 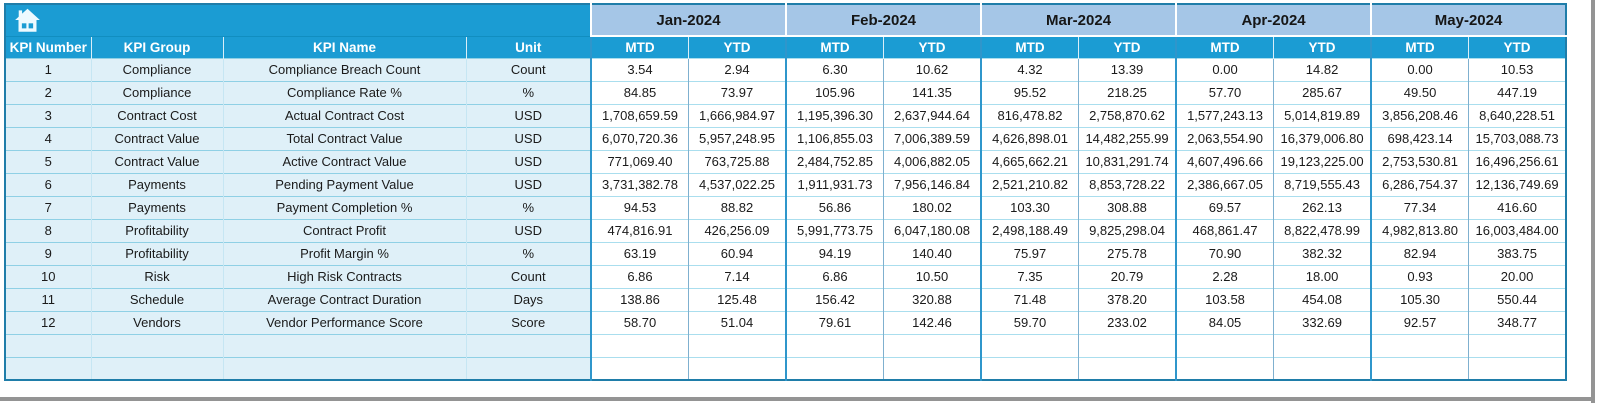 I want to click on kpi-name-cell: Pending Payment Value, so click(x=344, y=184).